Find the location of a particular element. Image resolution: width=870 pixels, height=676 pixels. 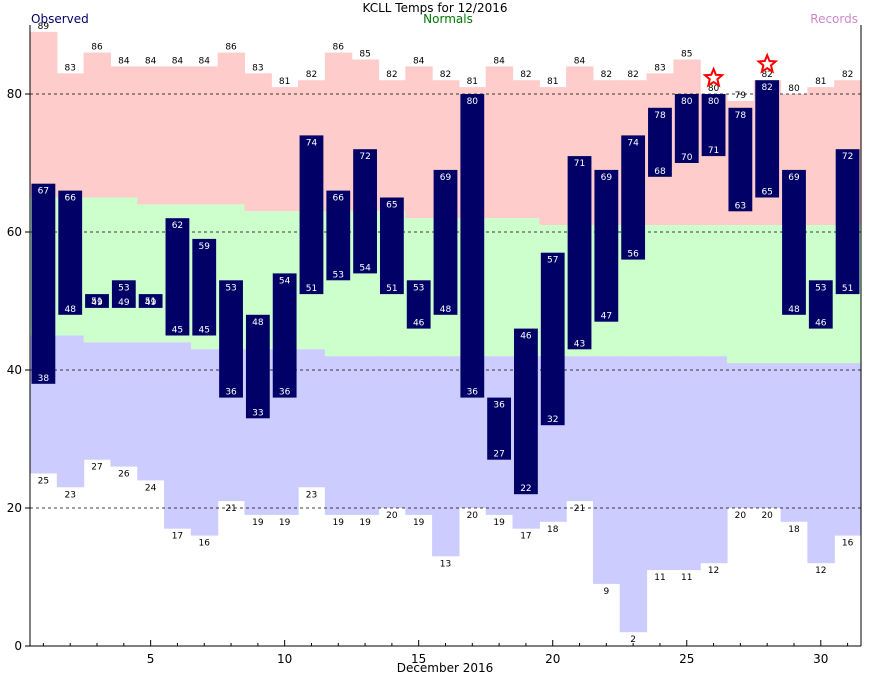

chart-title: KCLL Temps for 12/2016 is located at coordinates (435, 8).